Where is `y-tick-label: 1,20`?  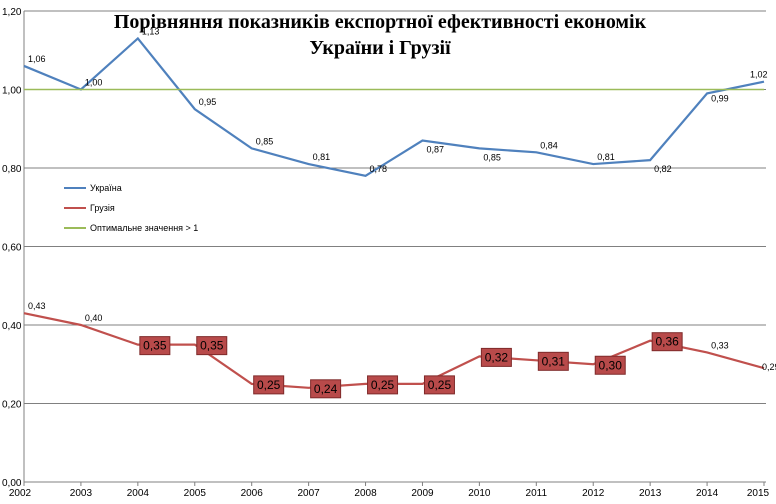
y-tick-label: 1,20 is located at coordinates (12, 12).